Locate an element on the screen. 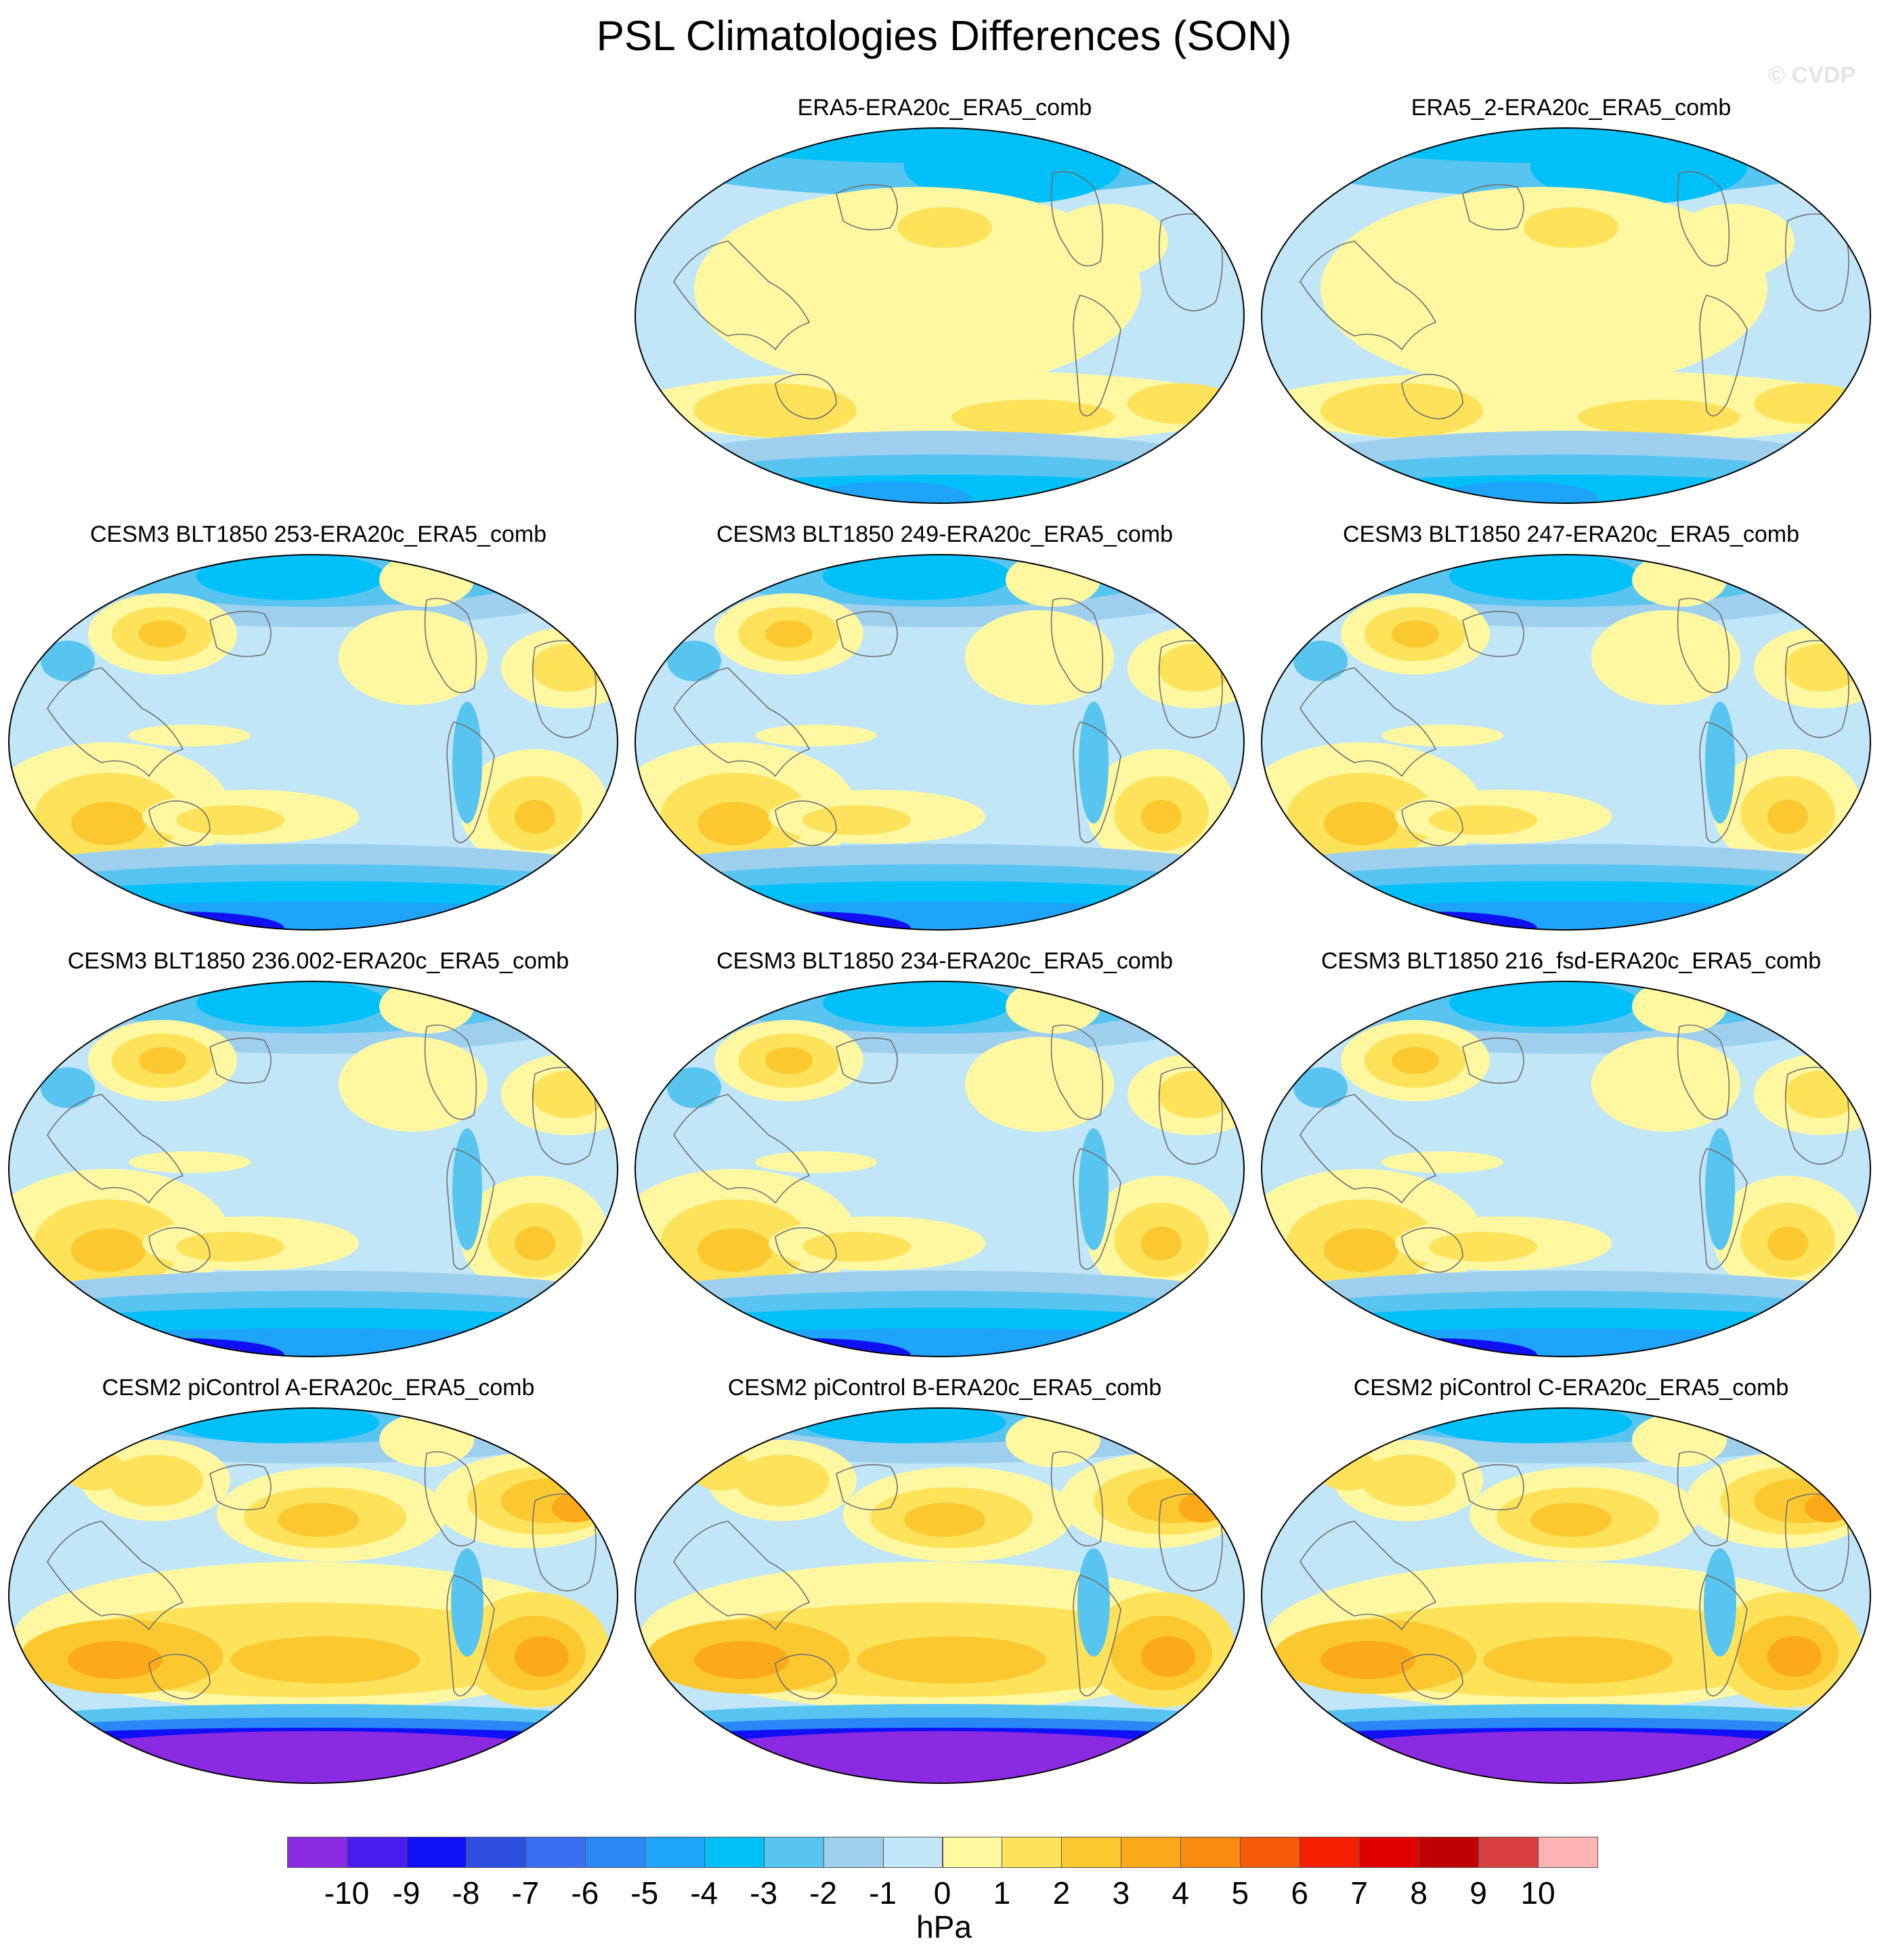 Image resolution: width=1888 pixels, height=1960 pixels. map-panel: ERA5-ERA20c_ERA5_comb is located at coordinates (944, 305).